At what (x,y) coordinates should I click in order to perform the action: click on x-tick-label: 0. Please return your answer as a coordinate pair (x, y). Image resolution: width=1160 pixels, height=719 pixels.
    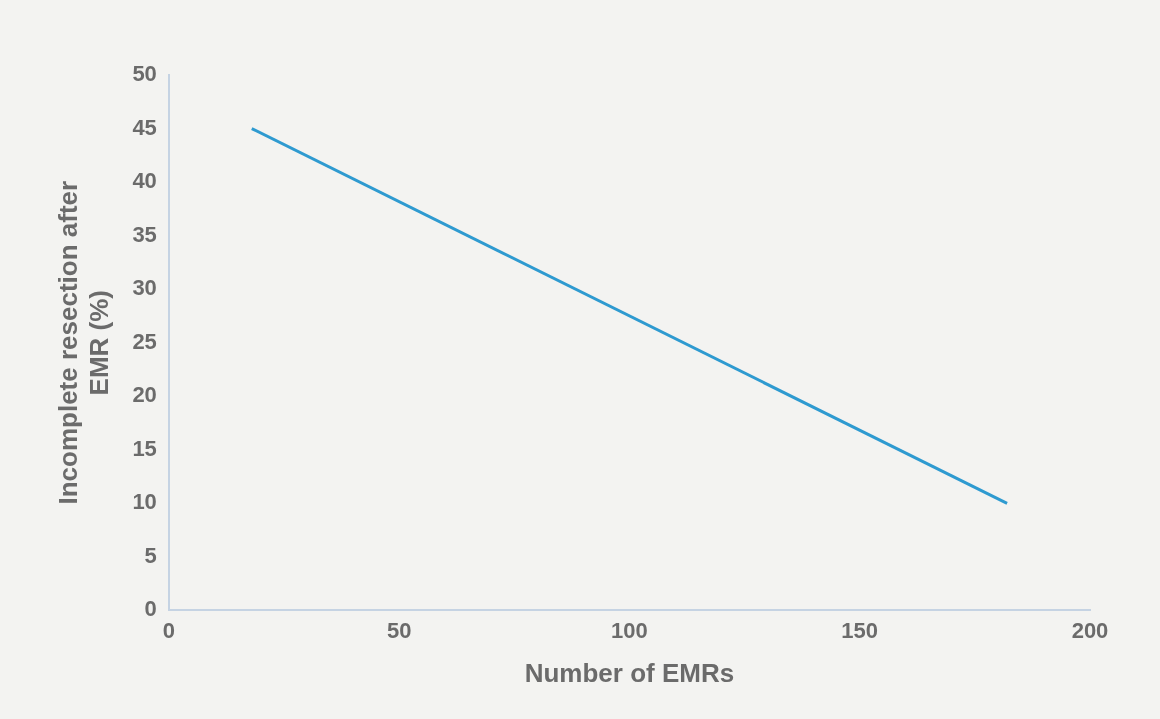
    Looking at the image, I should click on (168, 630).